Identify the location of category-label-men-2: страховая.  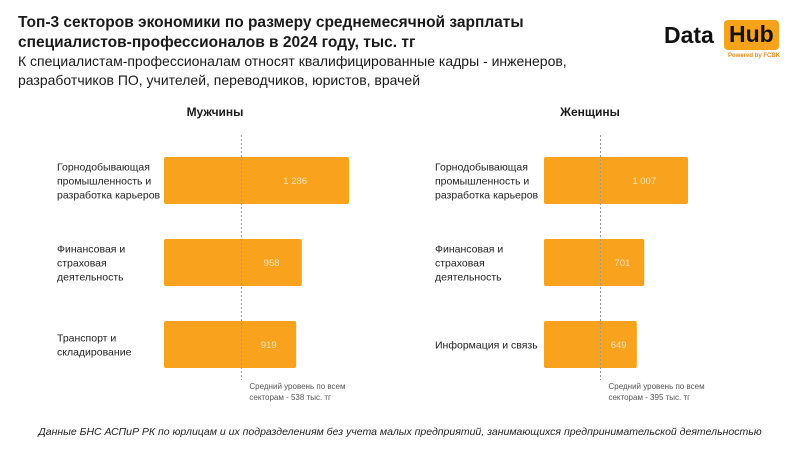
(82, 264).